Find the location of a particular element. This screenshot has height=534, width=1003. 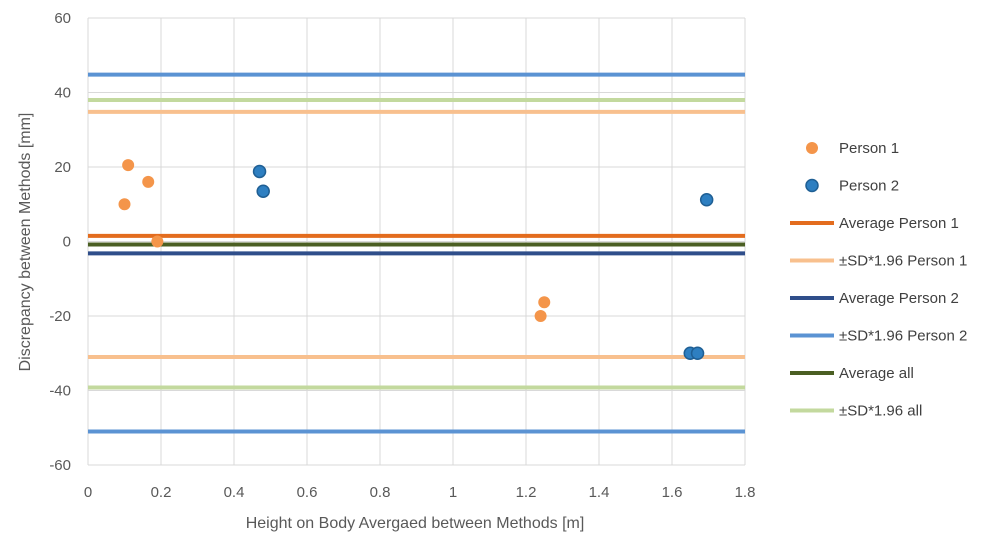

legend-item: Average Person 2 is located at coordinates (874, 298).